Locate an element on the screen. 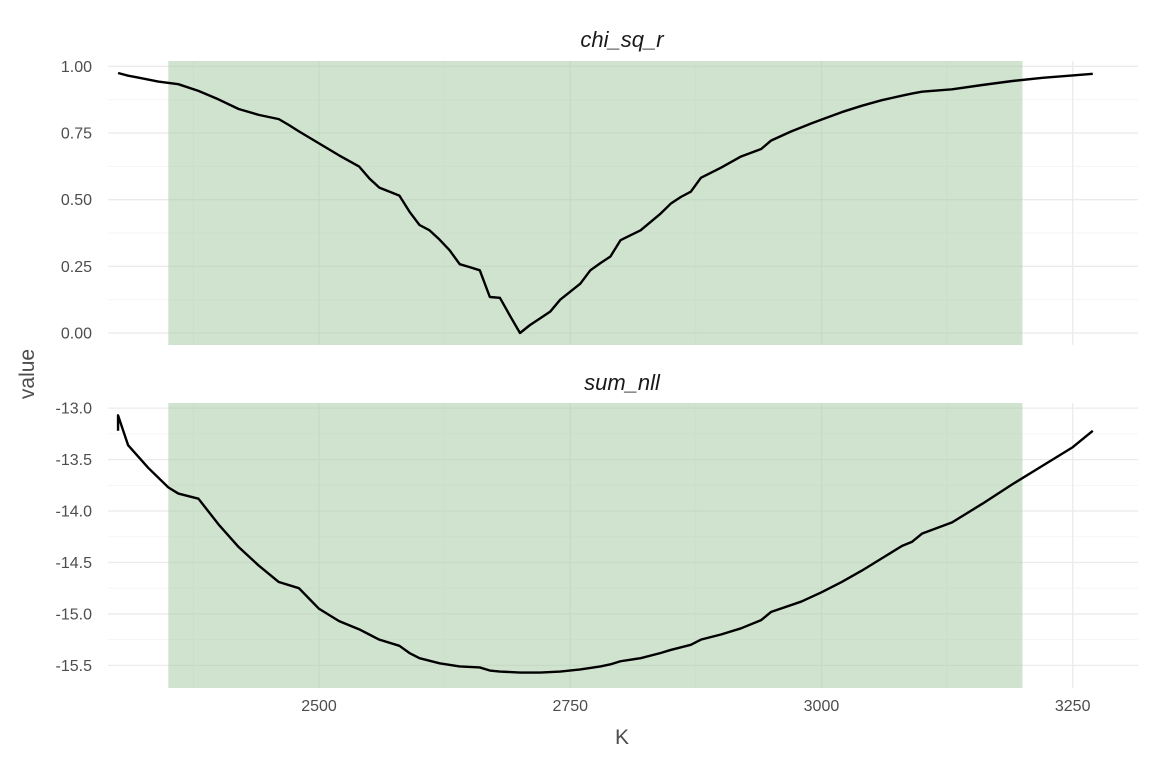 The image size is (1152, 768). x-tick-label: 3000 is located at coordinates (822, 706).